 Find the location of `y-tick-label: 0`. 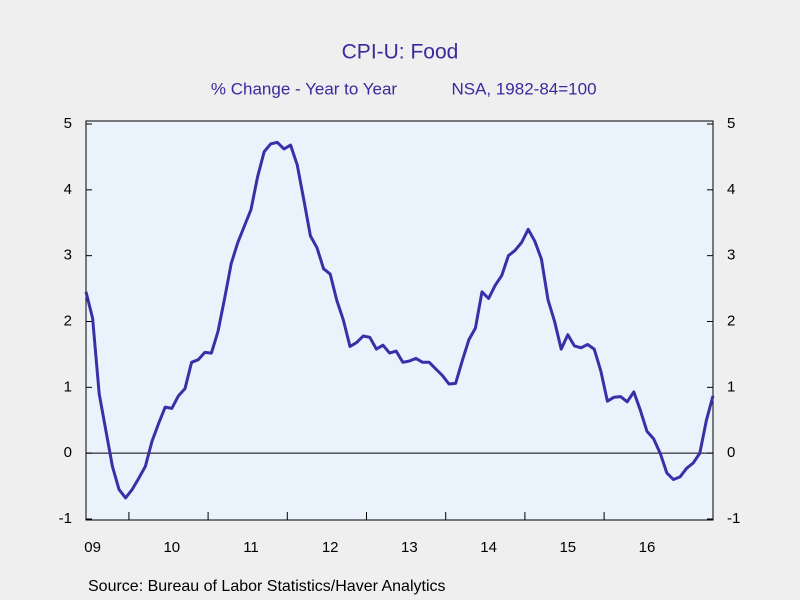

y-tick-label: 0 is located at coordinates (68, 452).